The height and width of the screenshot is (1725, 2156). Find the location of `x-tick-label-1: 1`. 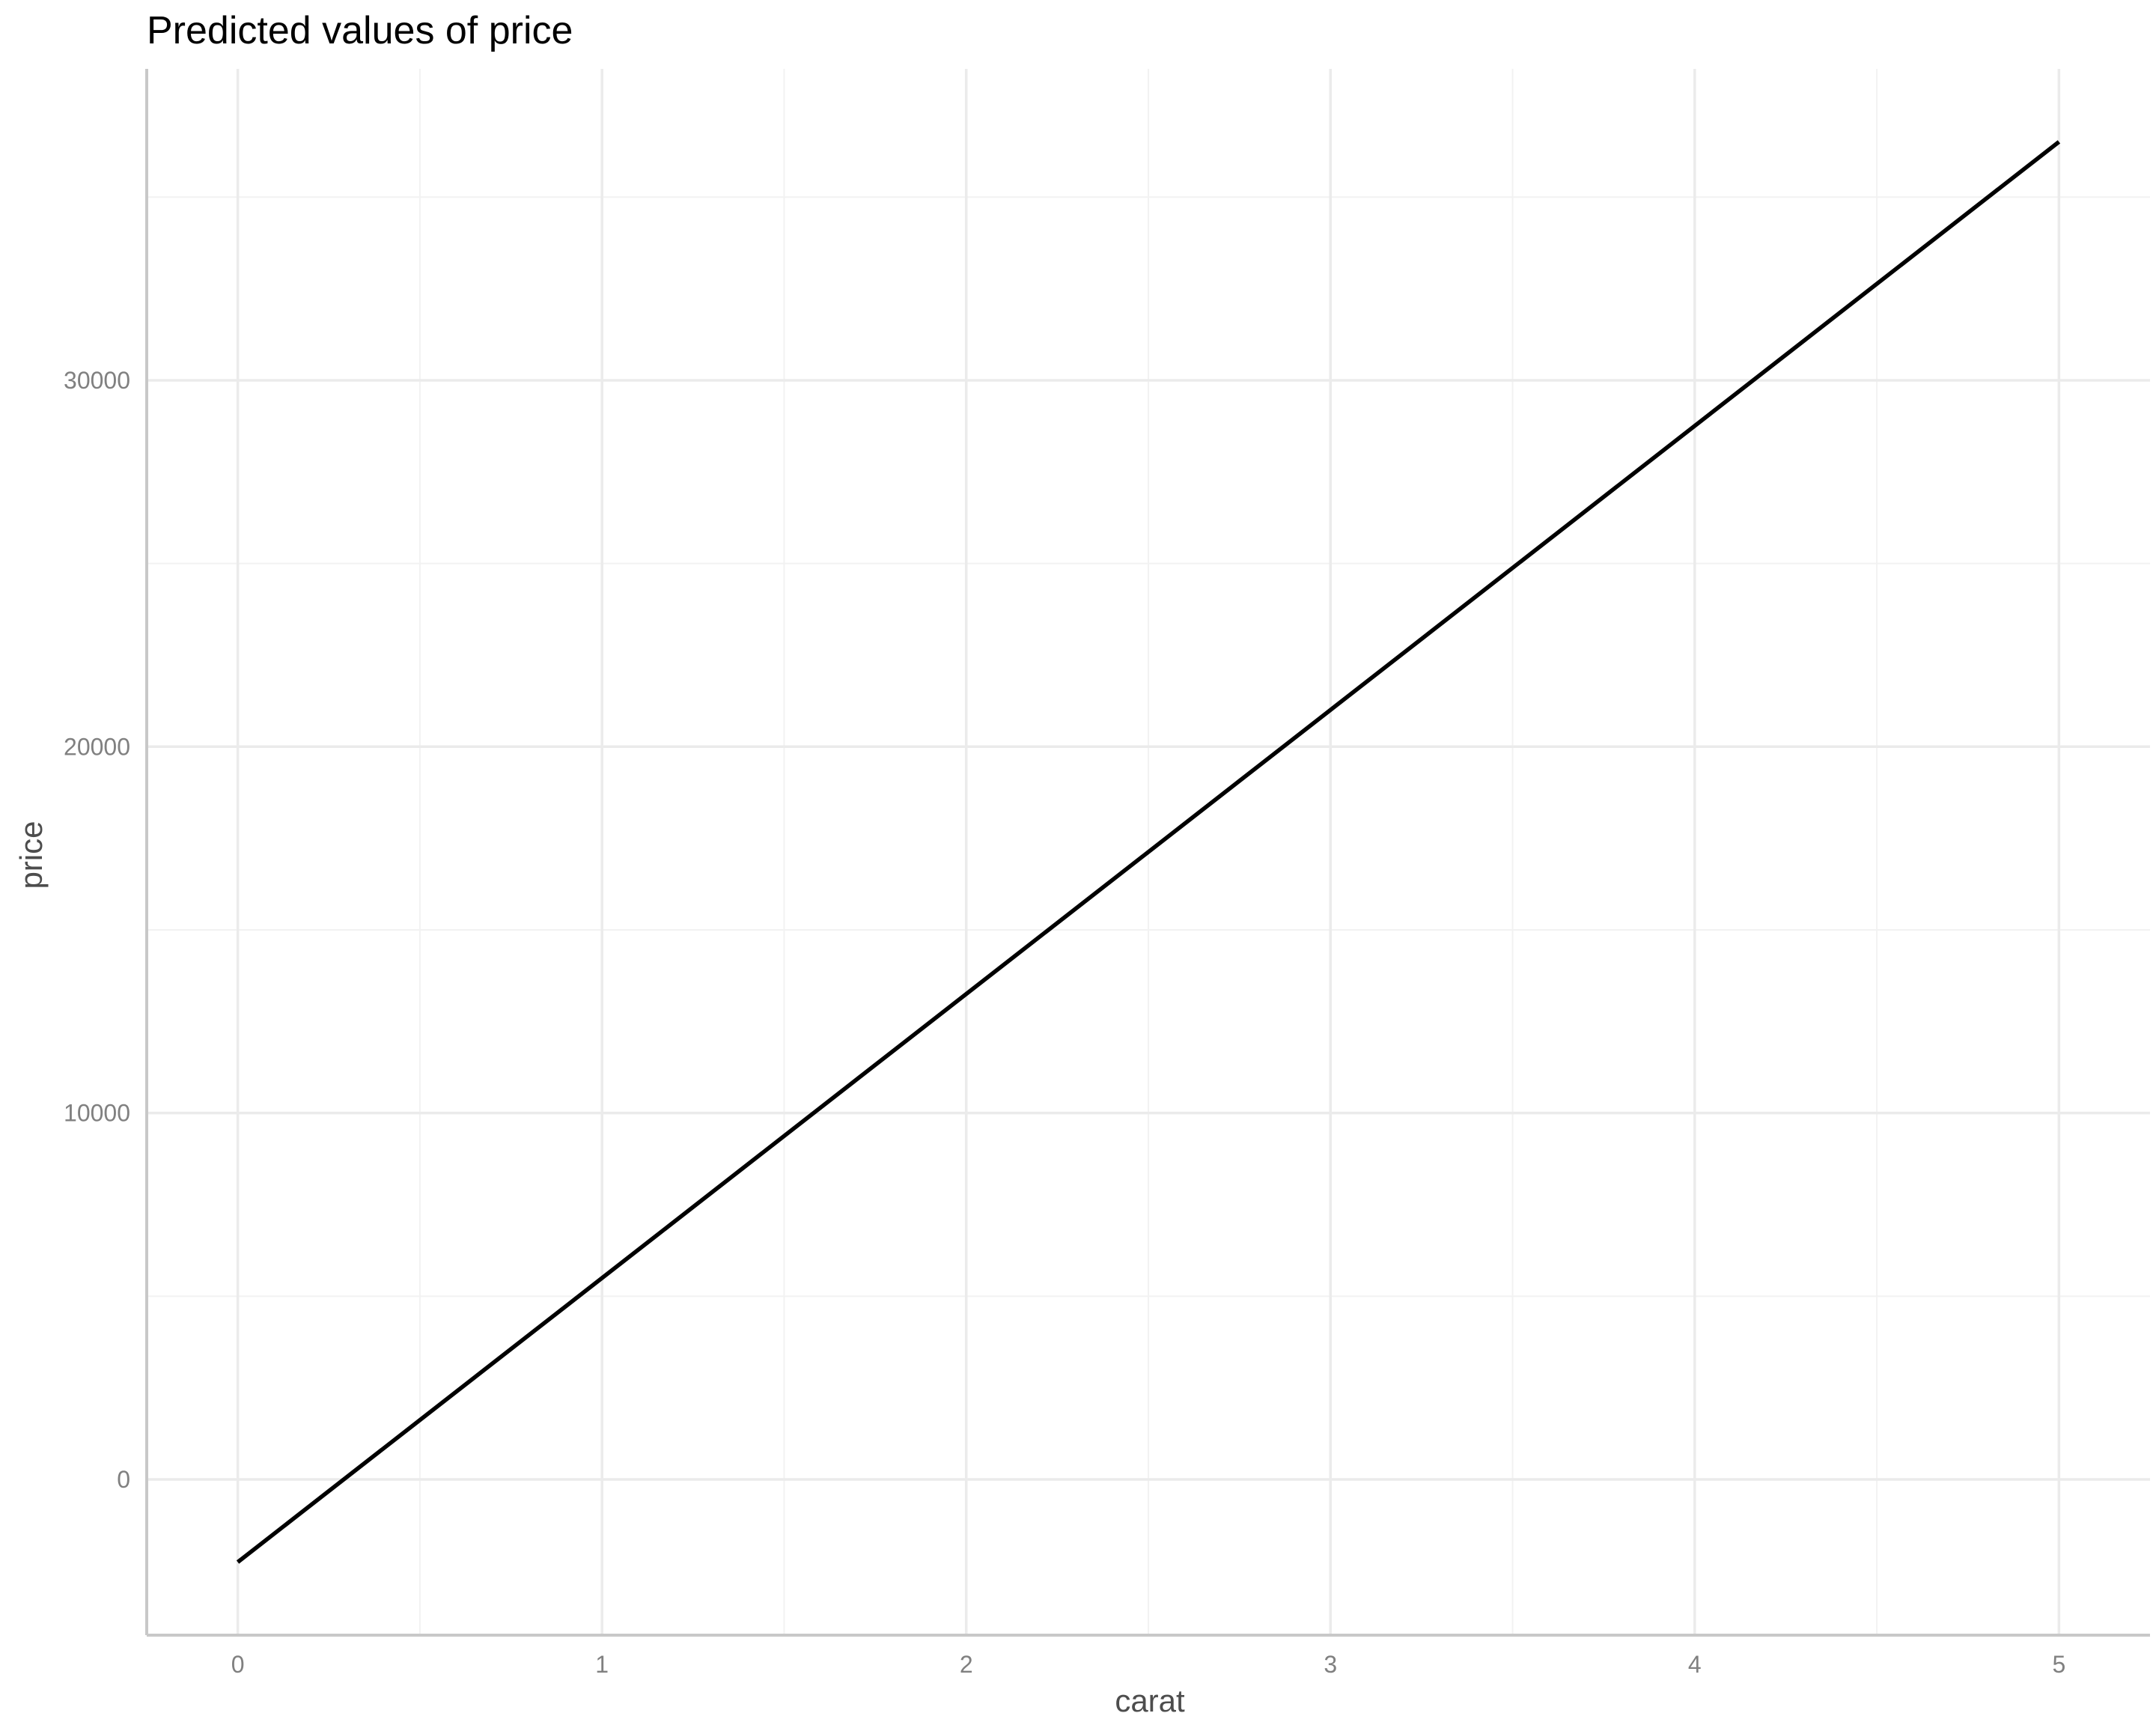

x-tick-label-1: 1 is located at coordinates (602, 1665).